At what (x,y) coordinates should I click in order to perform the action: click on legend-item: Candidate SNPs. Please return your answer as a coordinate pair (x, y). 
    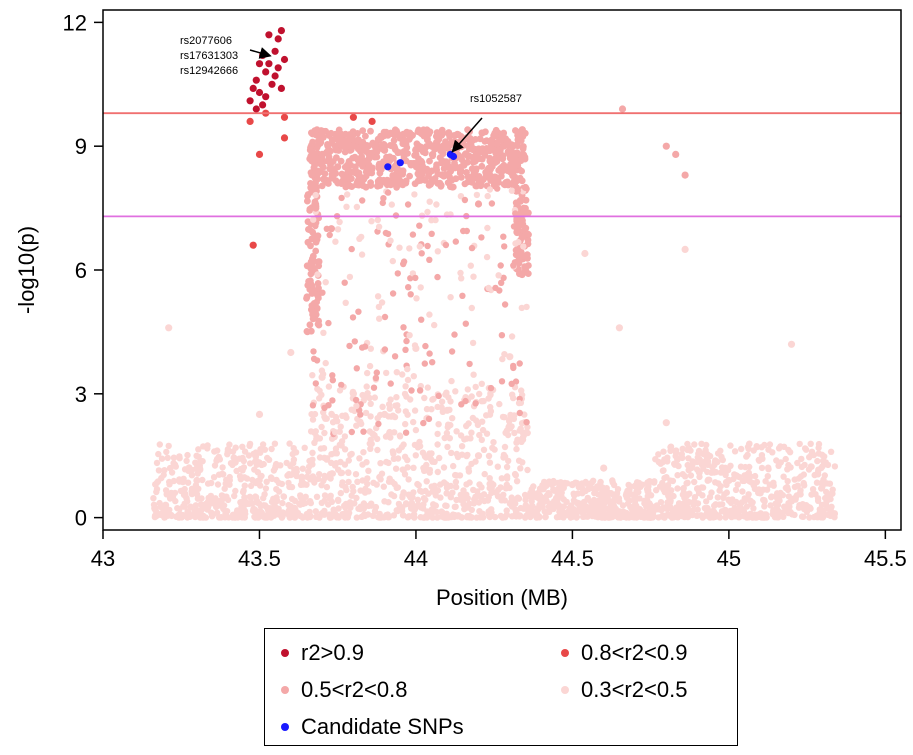
    Looking at the image, I should click on (372, 727).